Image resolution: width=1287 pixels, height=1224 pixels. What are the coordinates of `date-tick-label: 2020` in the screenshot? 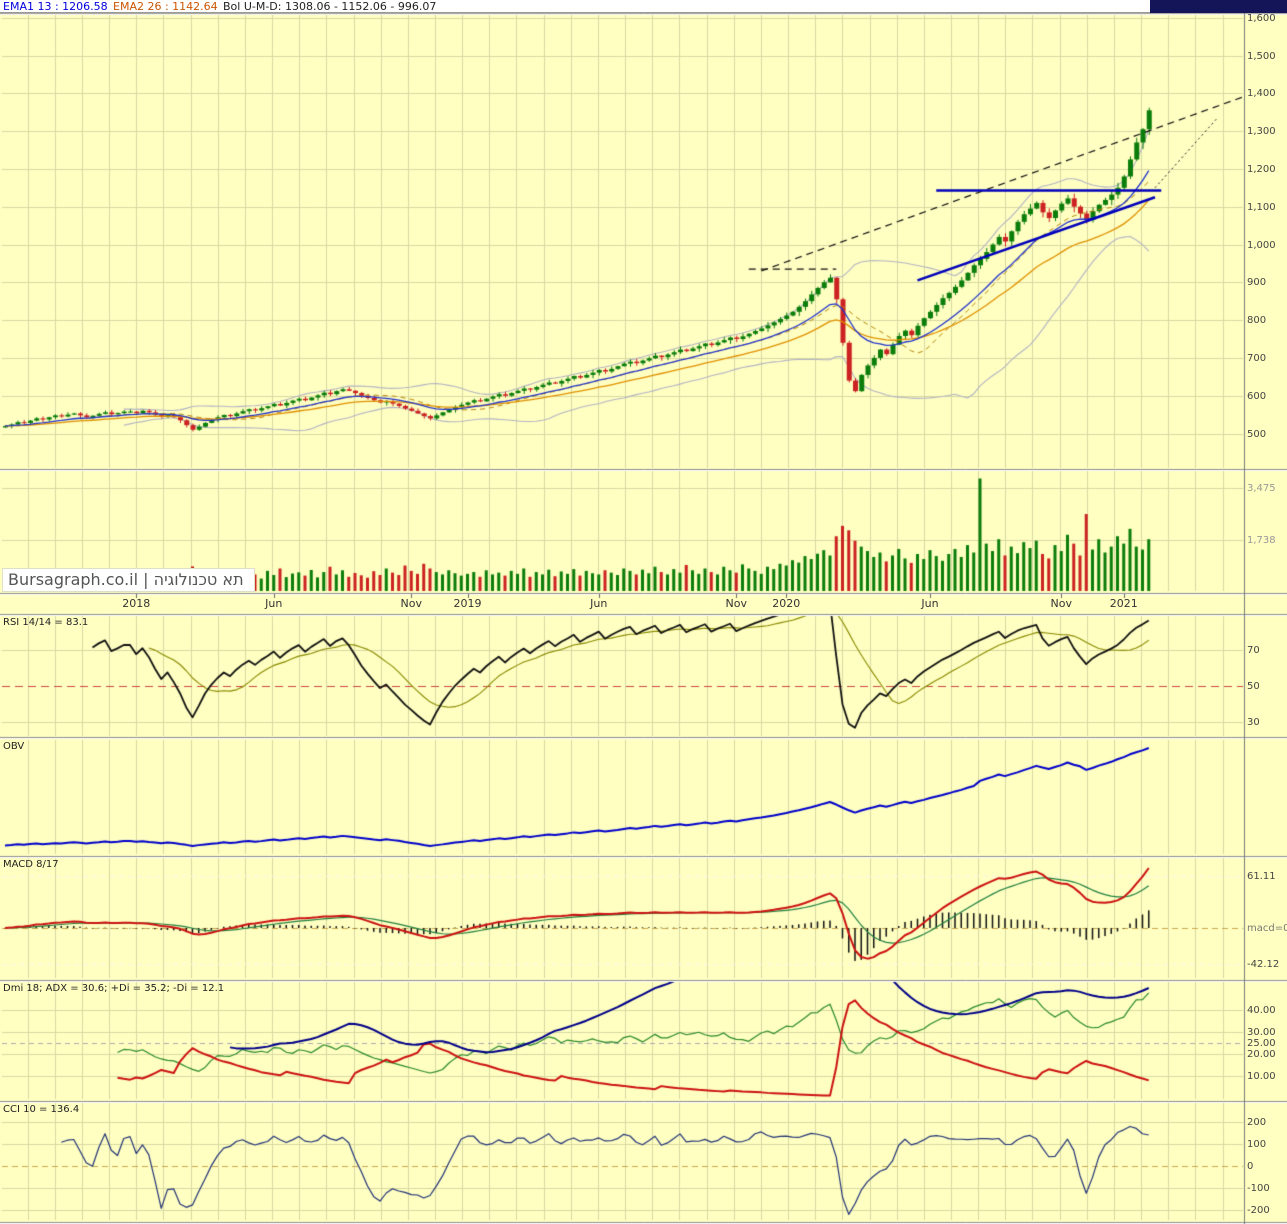 It's located at (786, 603).